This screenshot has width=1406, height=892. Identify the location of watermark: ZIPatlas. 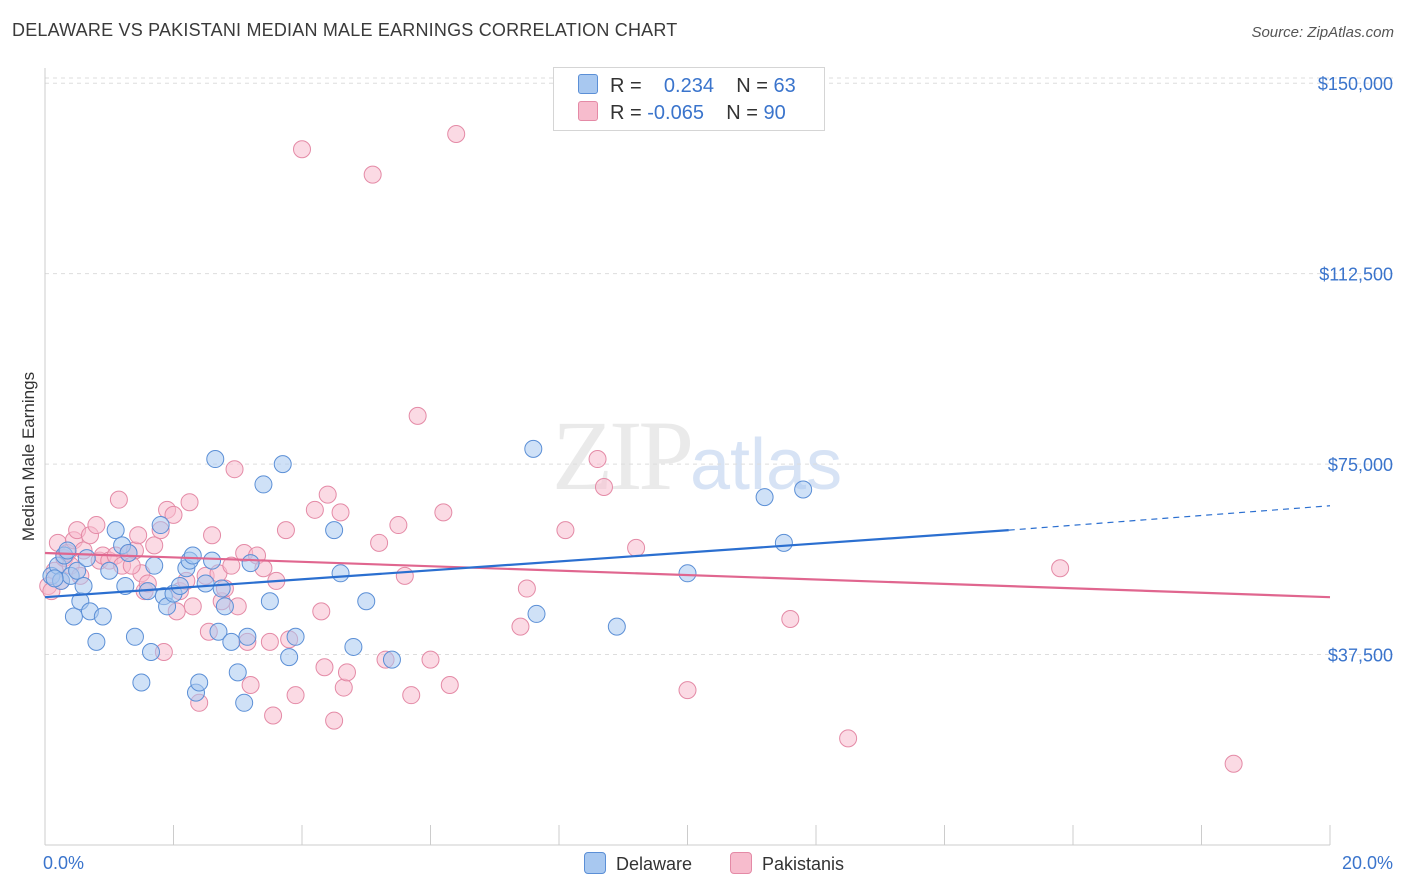
(697, 455).